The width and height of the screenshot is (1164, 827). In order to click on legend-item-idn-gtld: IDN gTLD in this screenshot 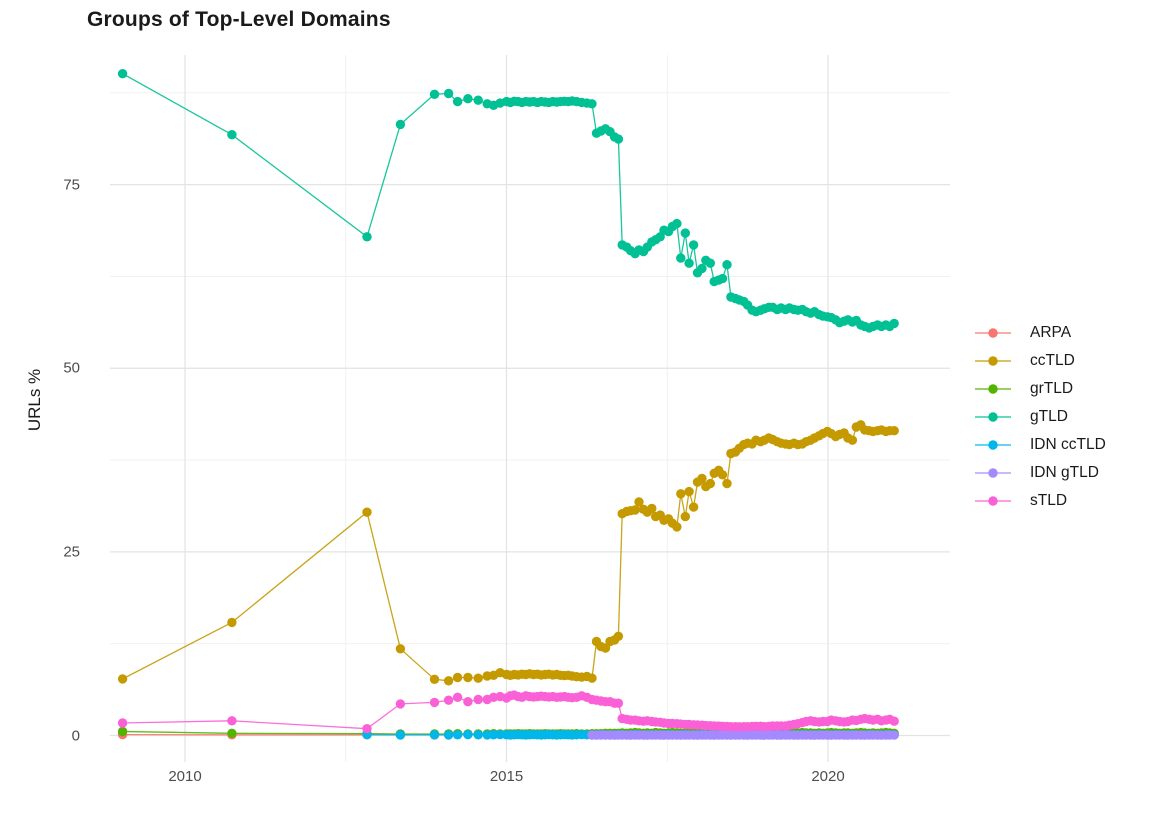, I will do `click(1039, 473)`.